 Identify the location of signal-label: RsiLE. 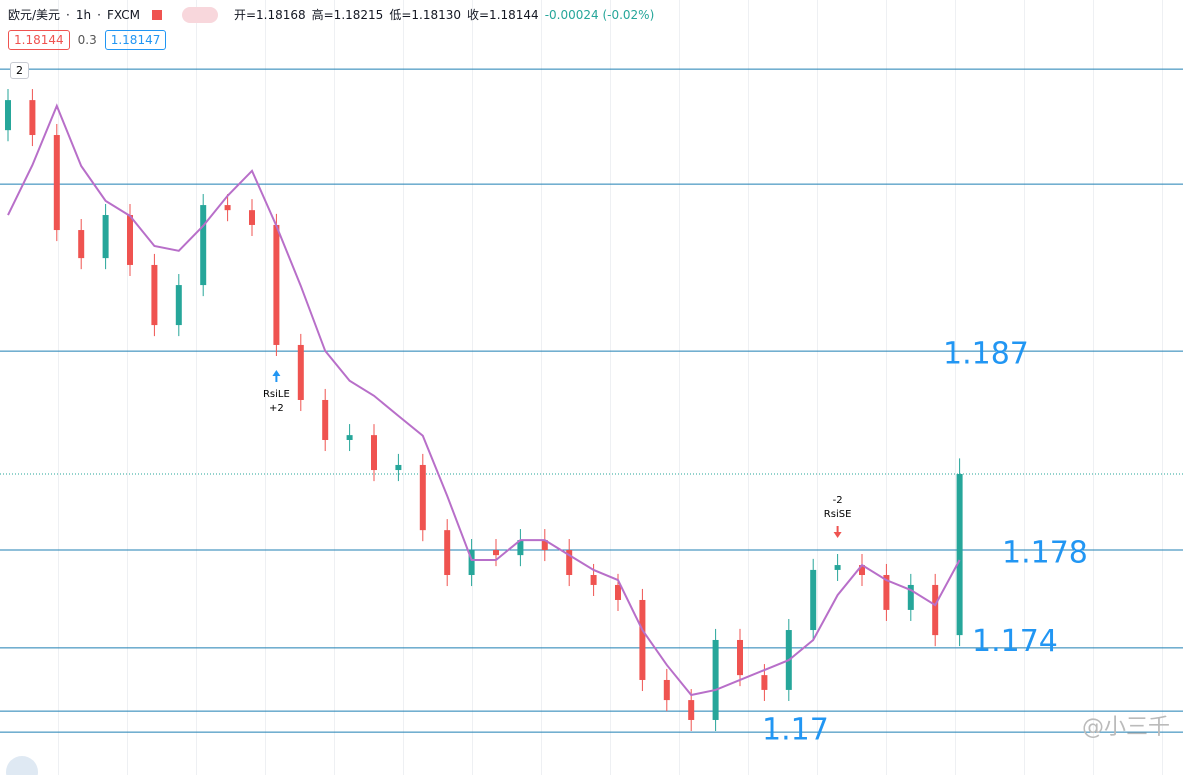
(276, 394).